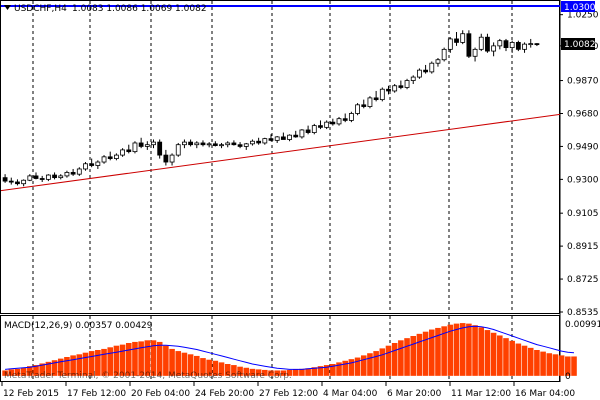 This screenshot has height=400, width=600. Describe the element at coordinates (583, 180) in the screenshot. I see `price-tick-label: 0.9300` at that location.